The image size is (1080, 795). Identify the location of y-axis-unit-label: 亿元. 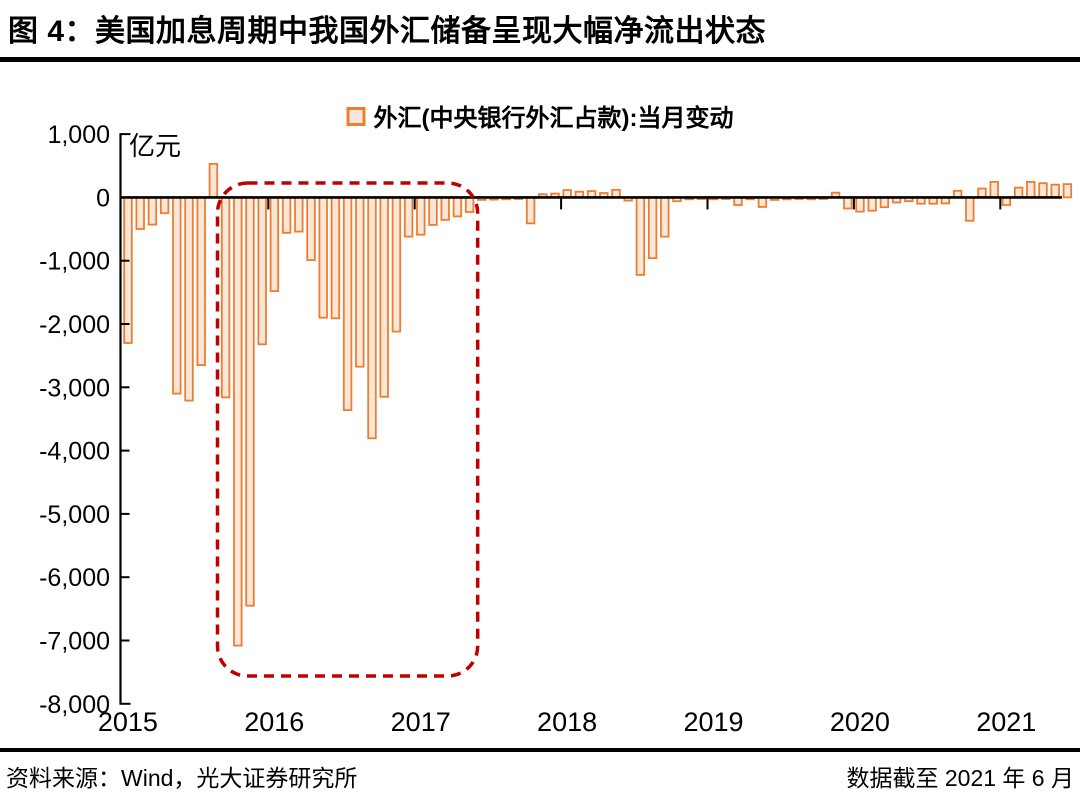
(155, 146).